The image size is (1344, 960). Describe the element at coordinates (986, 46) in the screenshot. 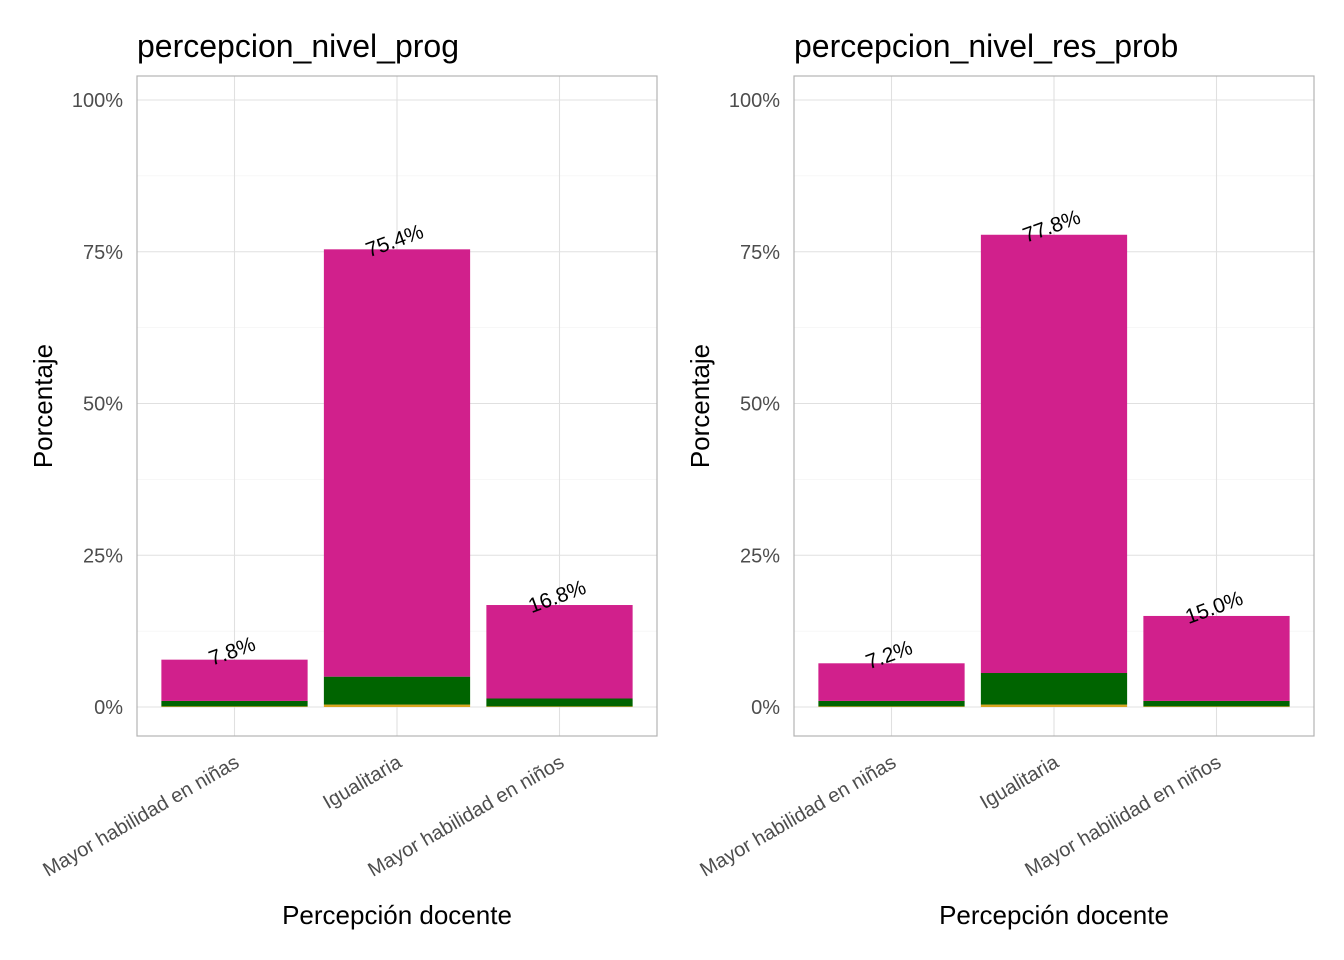

I see `chart-title: percepcion_nivel_res_prob` at that location.